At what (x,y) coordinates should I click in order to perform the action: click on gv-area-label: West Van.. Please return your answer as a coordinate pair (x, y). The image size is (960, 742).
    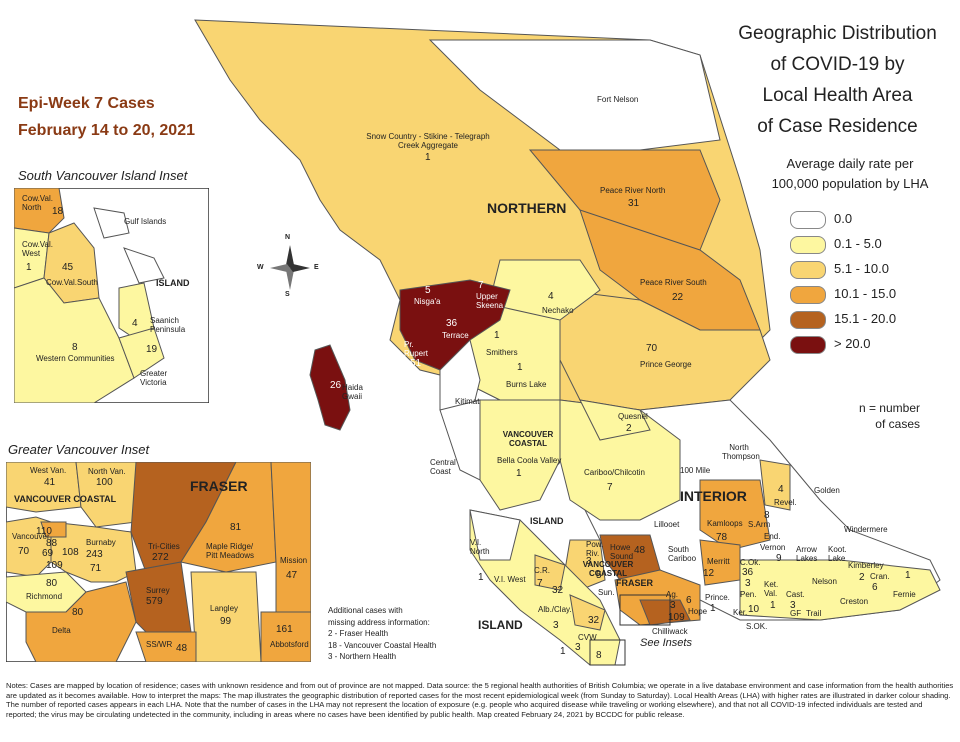
    Looking at the image, I should click on (48, 470).